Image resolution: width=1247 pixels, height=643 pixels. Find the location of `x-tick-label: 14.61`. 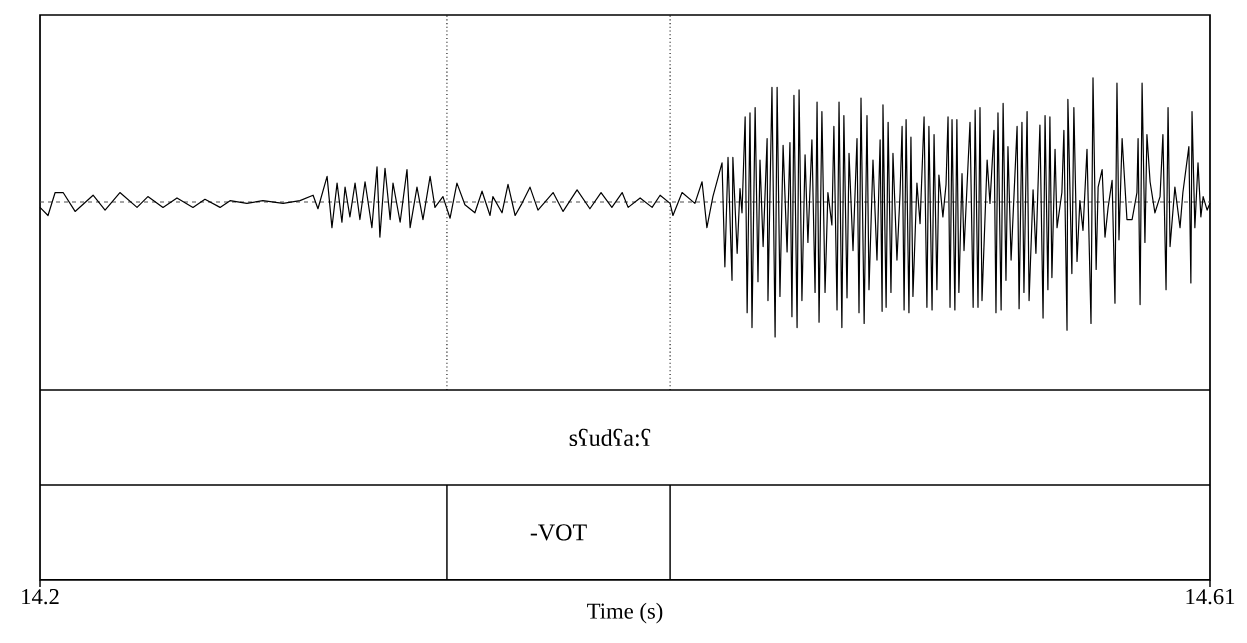

x-tick-label: 14.61 is located at coordinates (1210, 597).